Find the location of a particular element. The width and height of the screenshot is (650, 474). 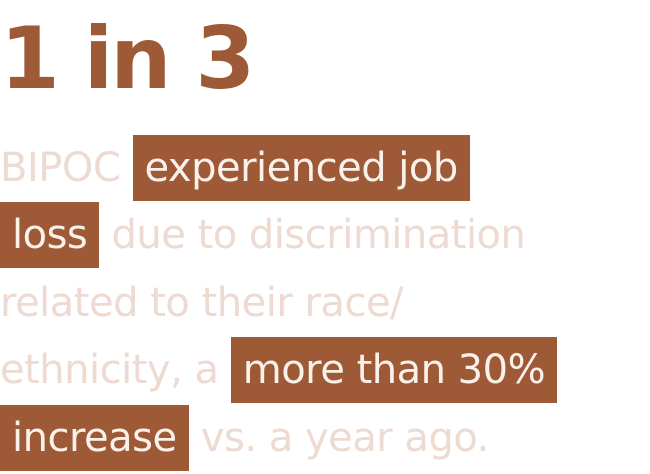

statement-line-1: BIPOC experienced job is located at coordinates (235, 168).